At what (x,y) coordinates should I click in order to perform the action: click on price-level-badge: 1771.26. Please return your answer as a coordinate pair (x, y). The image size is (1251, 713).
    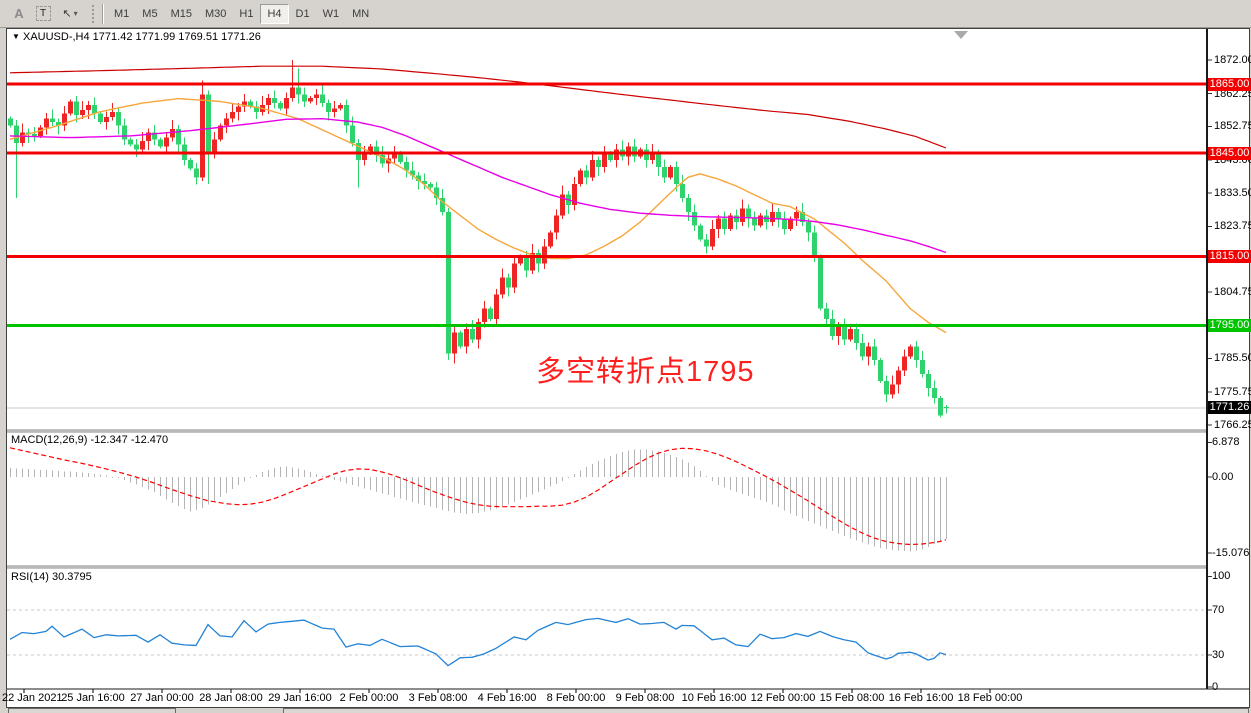
    Looking at the image, I should click on (1229, 408).